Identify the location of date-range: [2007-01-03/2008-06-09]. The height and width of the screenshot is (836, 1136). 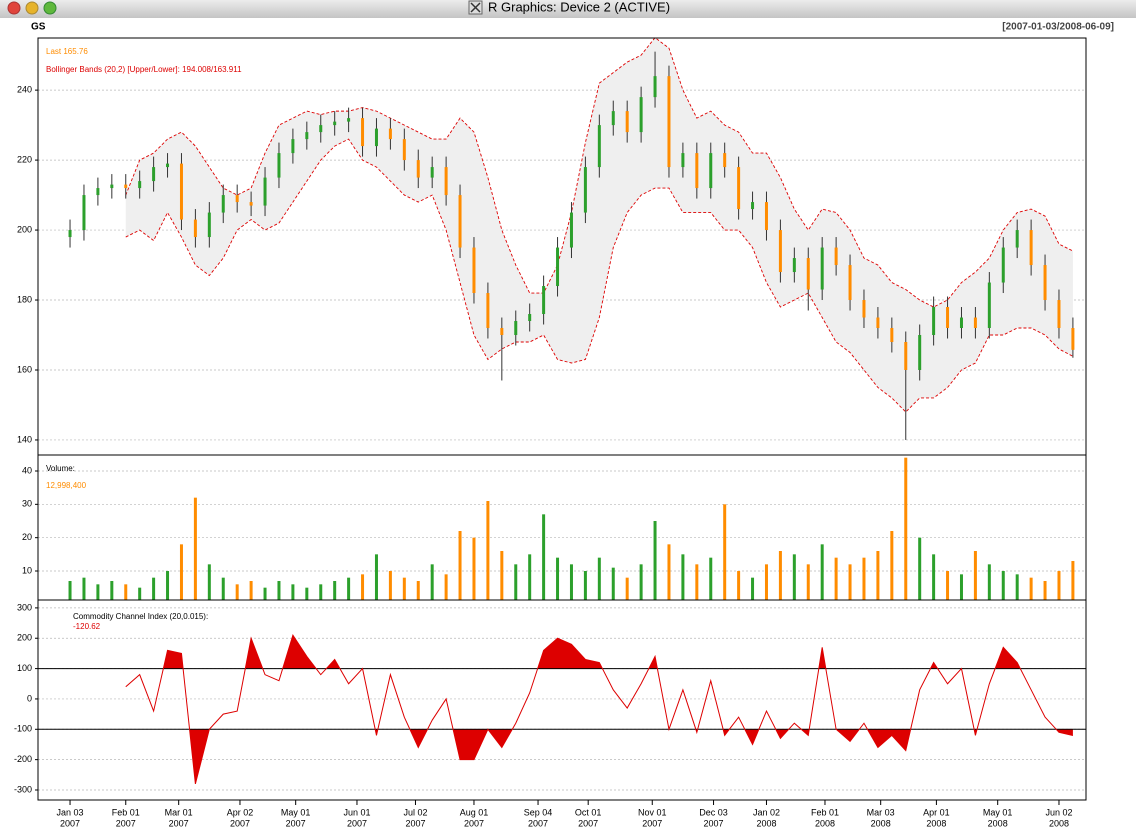
(1058, 27).